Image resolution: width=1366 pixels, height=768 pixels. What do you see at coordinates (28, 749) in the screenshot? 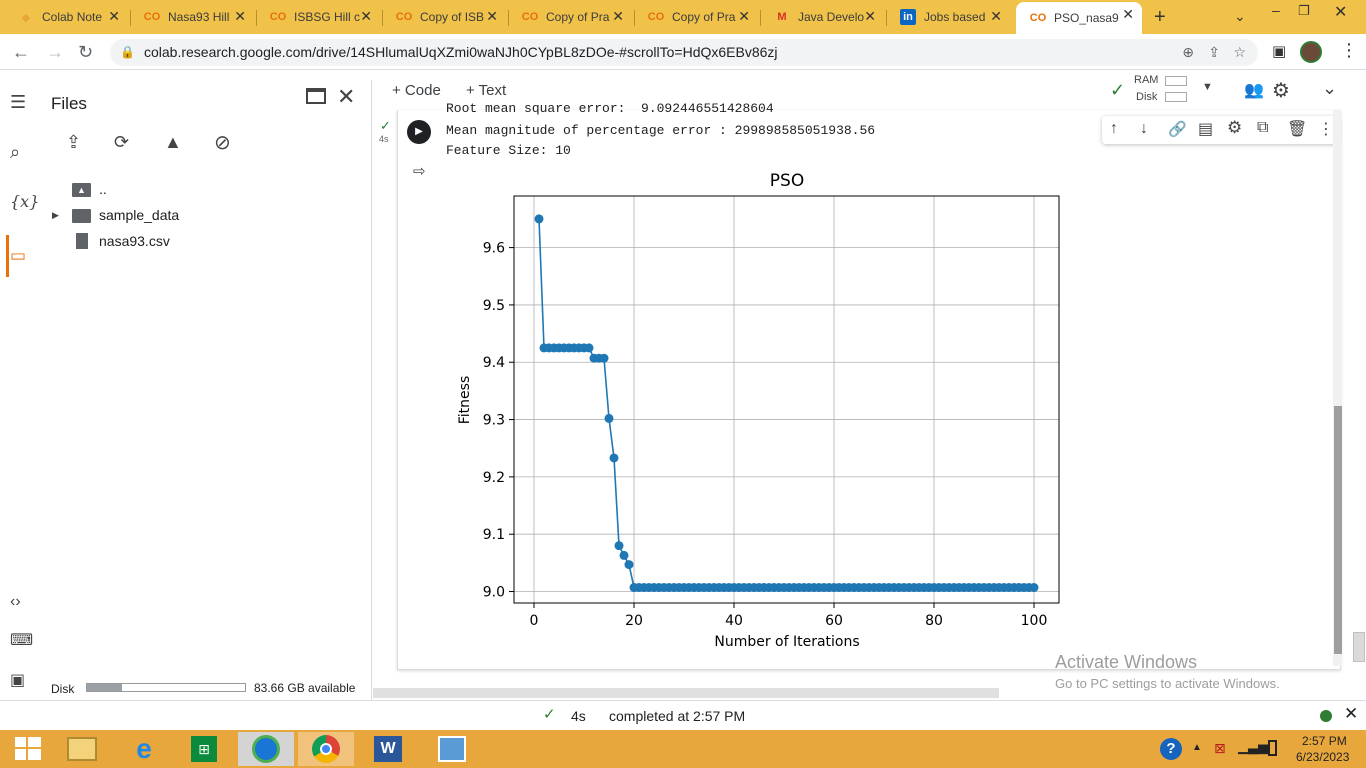
I see `windows-start-icon` at bounding box center [28, 749].